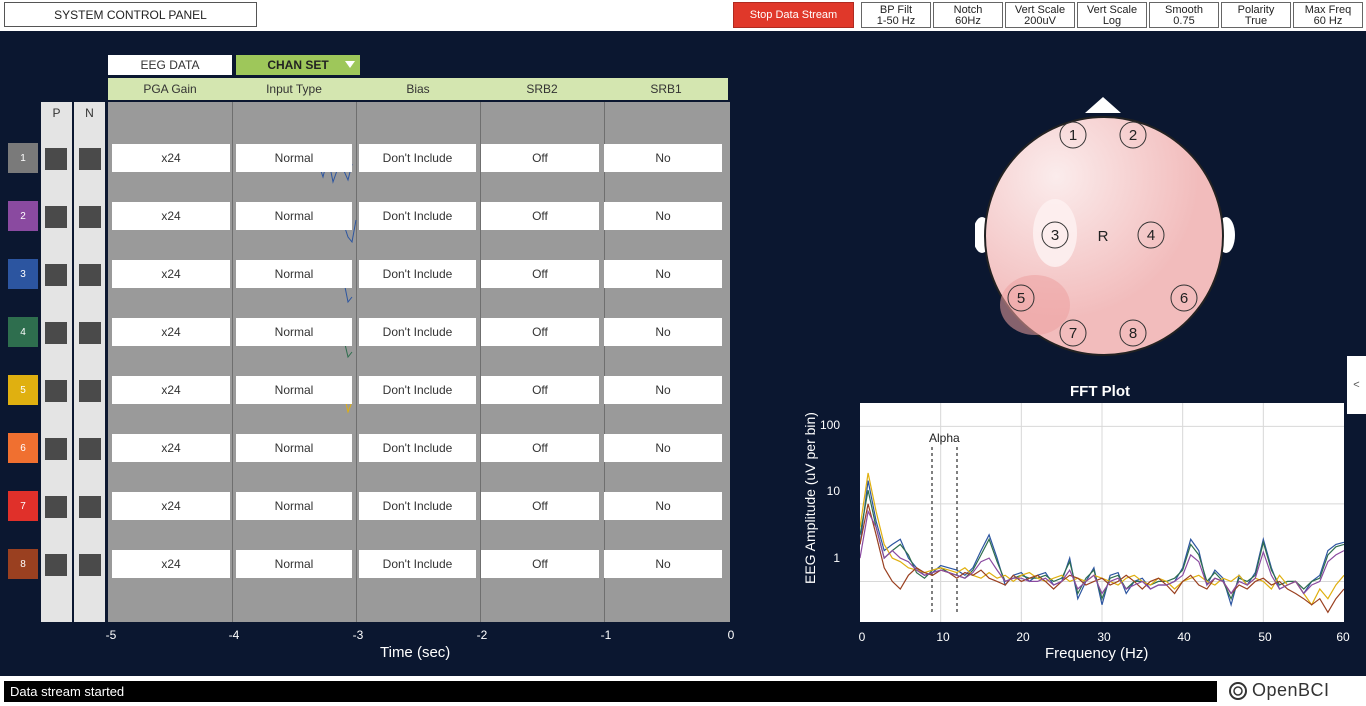 The image size is (1366, 706). I want to click on polarity-button: Polarity True, so click(1256, 15).